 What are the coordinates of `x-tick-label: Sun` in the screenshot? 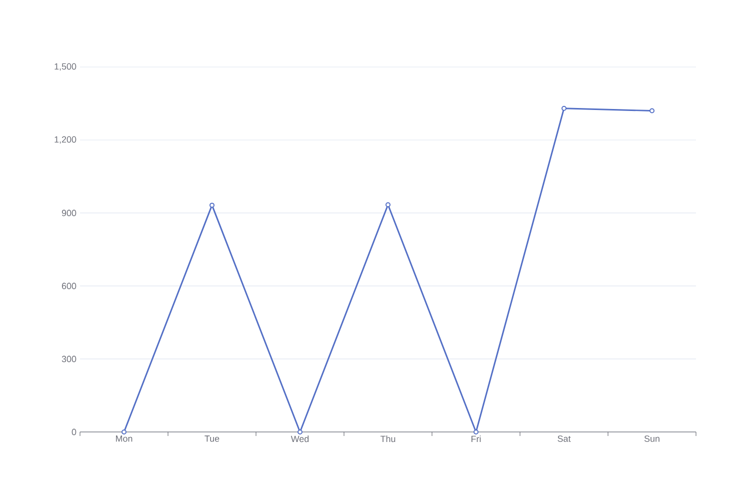 It's located at (652, 439).